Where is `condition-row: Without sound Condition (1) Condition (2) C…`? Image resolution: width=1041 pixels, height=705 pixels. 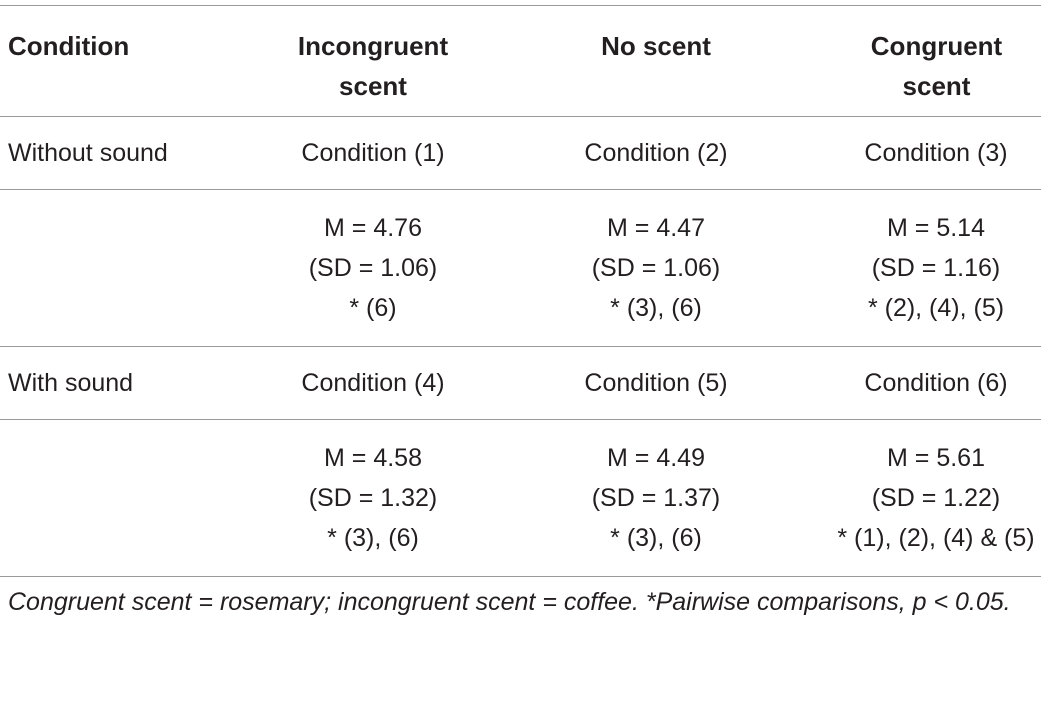
condition-row: Without sound Condition (1) Condition (2) C… is located at coordinates (520, 153).